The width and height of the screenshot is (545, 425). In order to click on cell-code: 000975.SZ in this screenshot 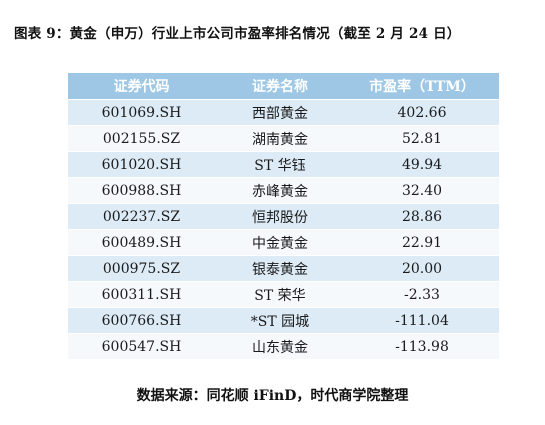, I will do `click(141, 268)`.